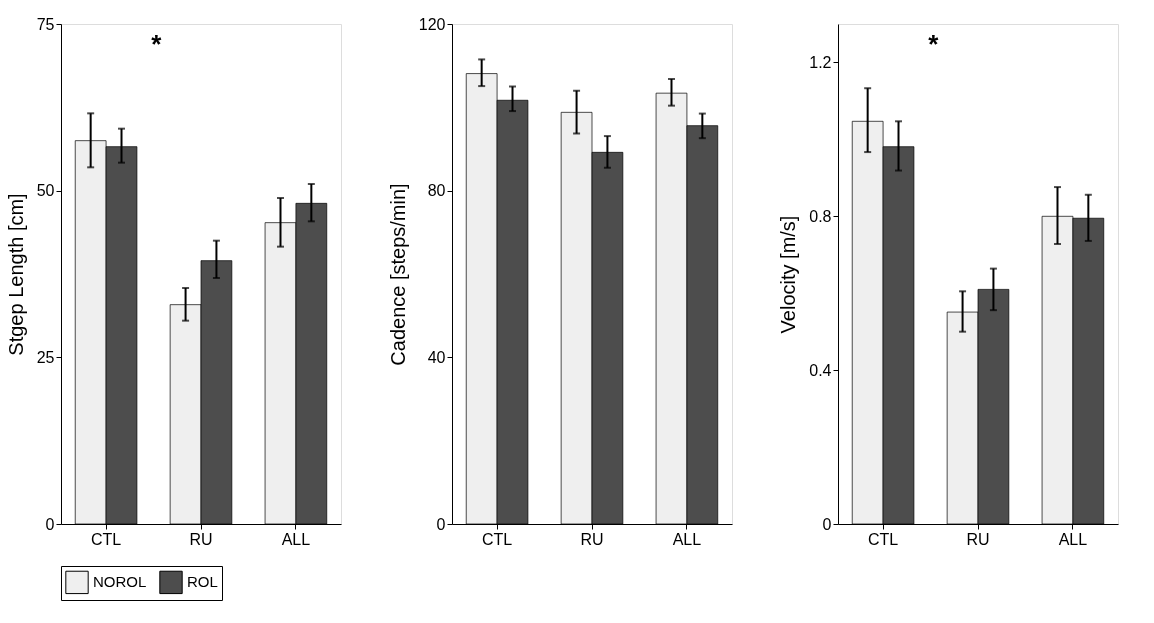 The image size is (1154, 623). Describe the element at coordinates (45, 357) in the screenshot. I see `y-tick-label: 25` at that location.